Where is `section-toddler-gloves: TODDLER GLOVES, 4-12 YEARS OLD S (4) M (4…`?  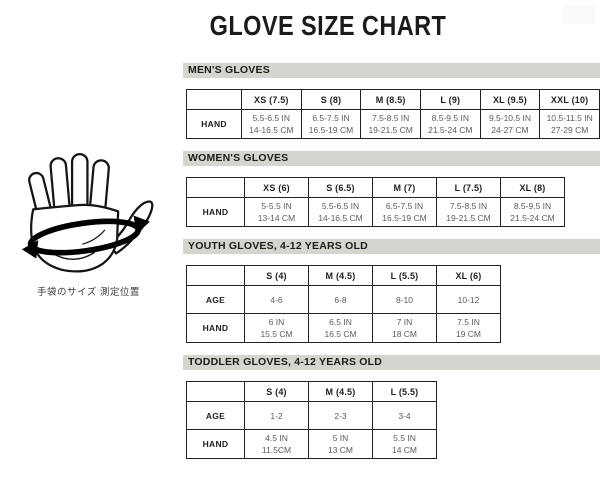
section-toddler-gloves: TODDLER GLOVES, 4-12 YEARS OLD S (4) M (4… is located at coordinates (391, 407).